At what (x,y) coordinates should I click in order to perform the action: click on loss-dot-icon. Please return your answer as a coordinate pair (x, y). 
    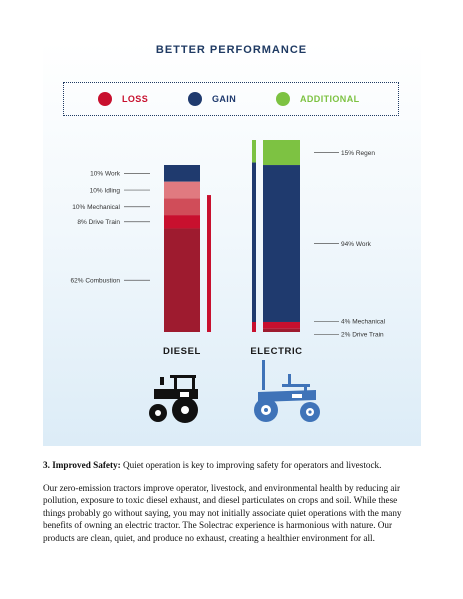
    Looking at the image, I should click on (105, 99).